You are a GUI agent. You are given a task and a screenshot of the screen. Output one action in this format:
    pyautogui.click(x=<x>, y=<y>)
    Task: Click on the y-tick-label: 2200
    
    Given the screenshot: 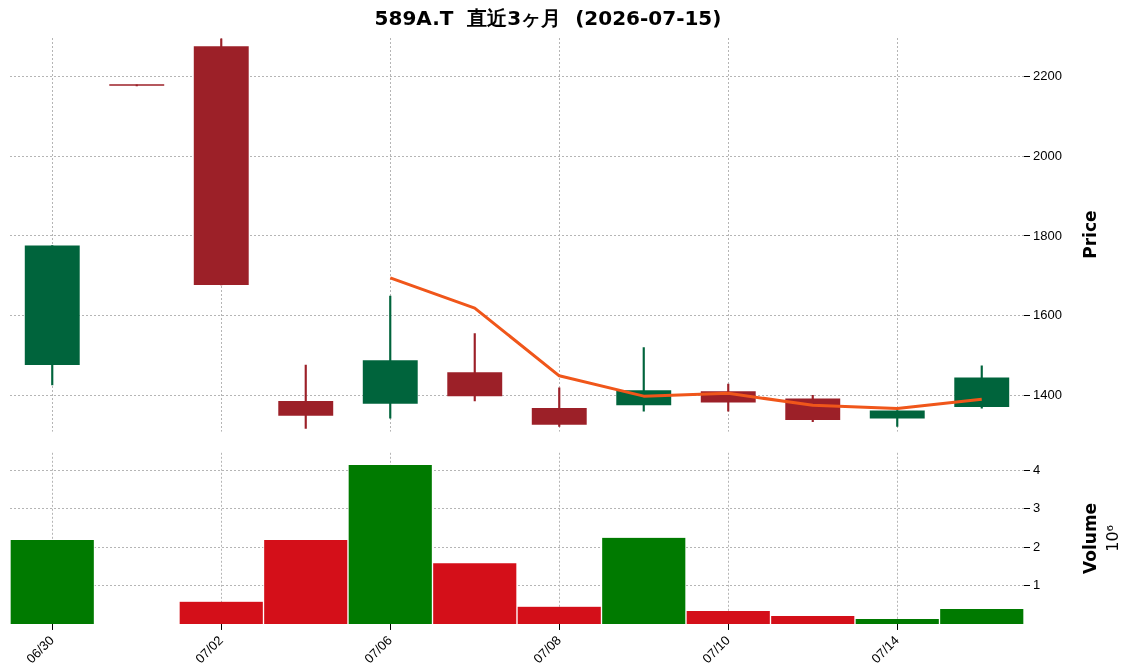 What is the action you would take?
    pyautogui.click(x=1047, y=76)
    